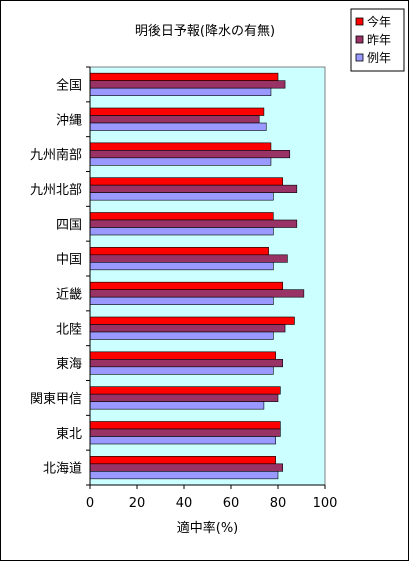  Describe the element at coordinates (137, 503) in the screenshot. I see `x-tick-label: 20` at that location.